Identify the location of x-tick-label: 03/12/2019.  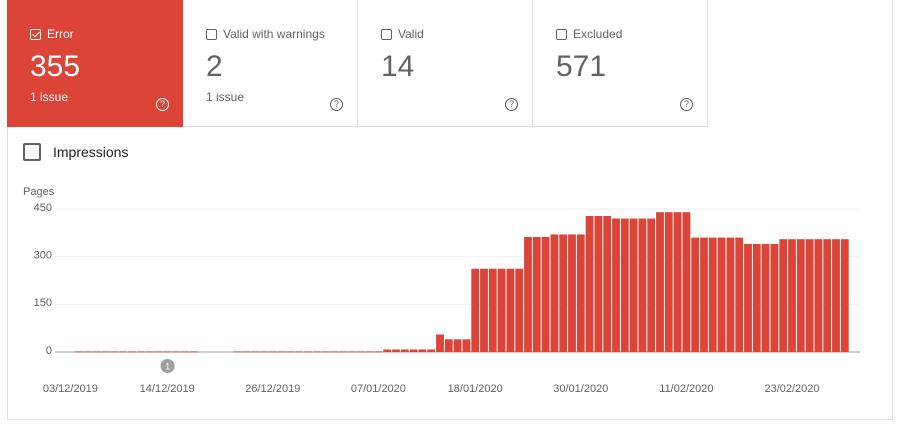
(70, 389).